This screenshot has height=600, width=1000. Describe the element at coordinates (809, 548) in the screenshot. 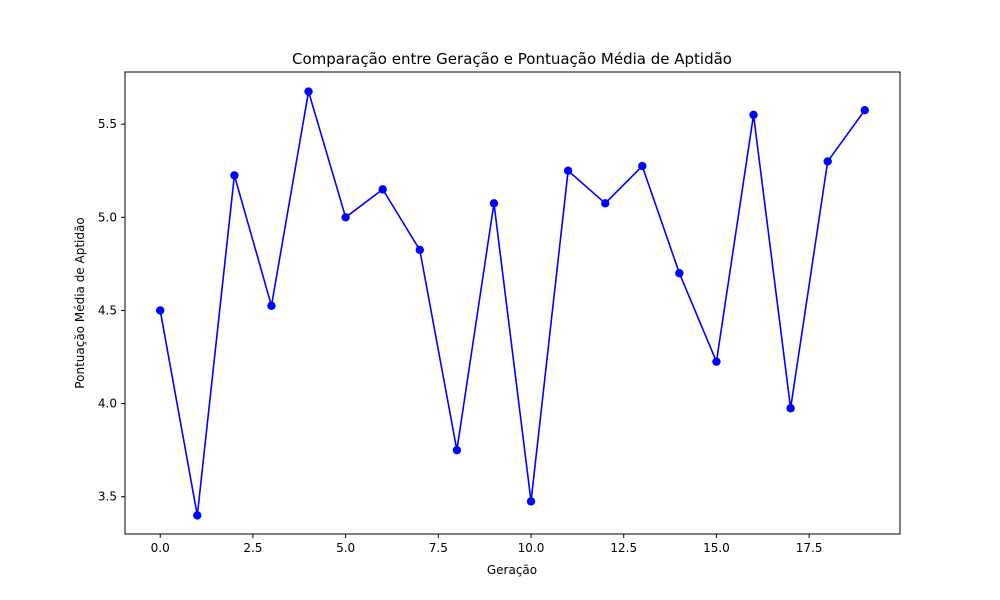

I see `x-tick-label: 17.5` at that location.